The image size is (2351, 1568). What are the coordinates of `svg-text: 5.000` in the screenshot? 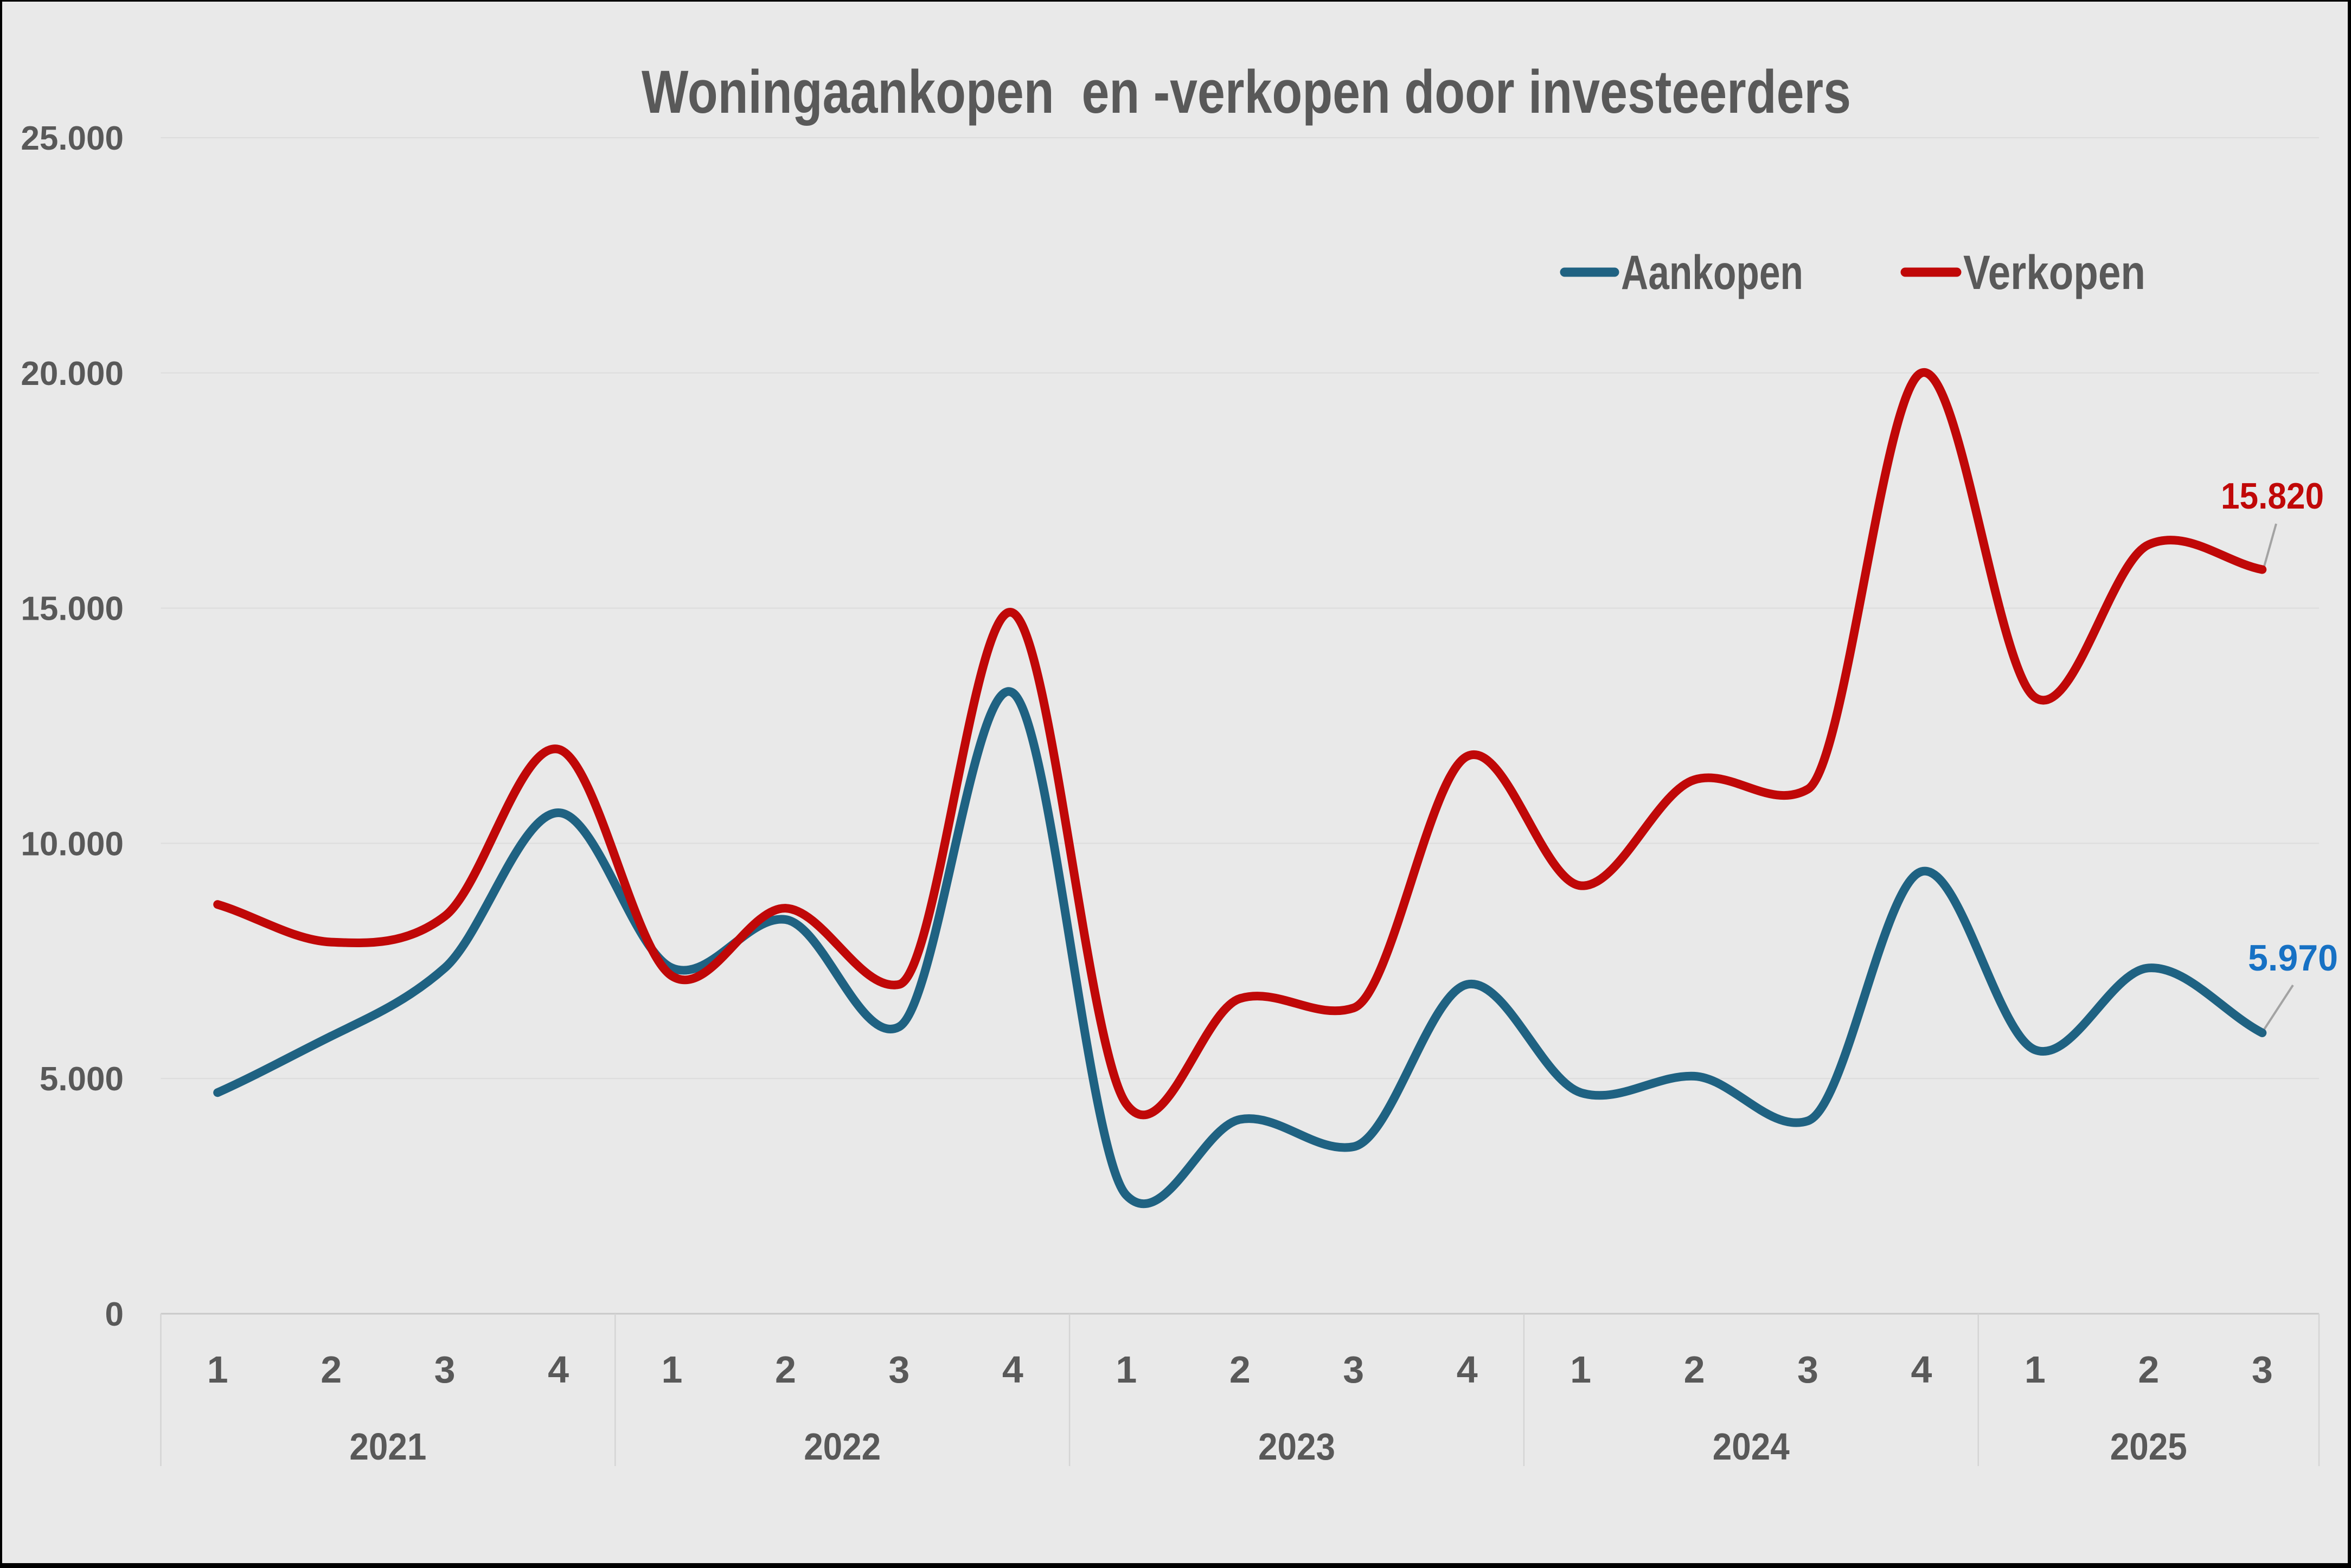 It's located at (82, 1079).